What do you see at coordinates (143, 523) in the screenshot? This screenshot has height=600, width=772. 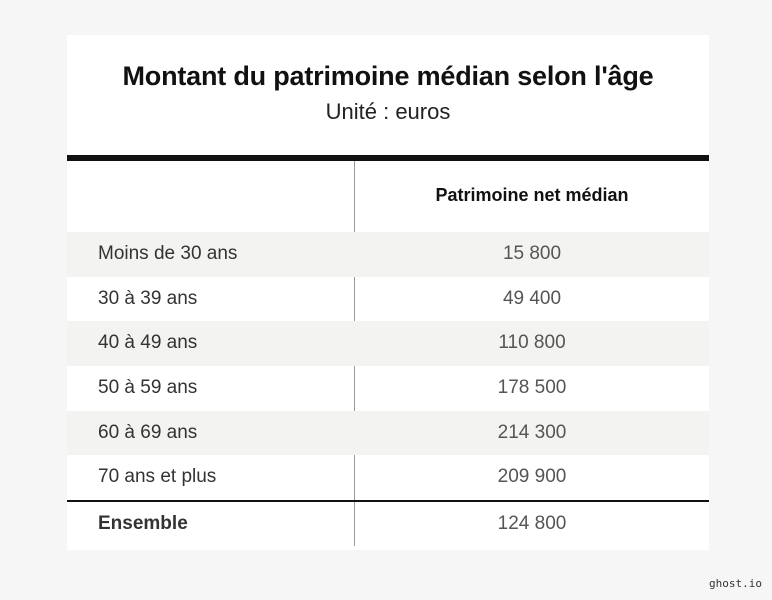 I see `total-label: Ensemble` at bounding box center [143, 523].